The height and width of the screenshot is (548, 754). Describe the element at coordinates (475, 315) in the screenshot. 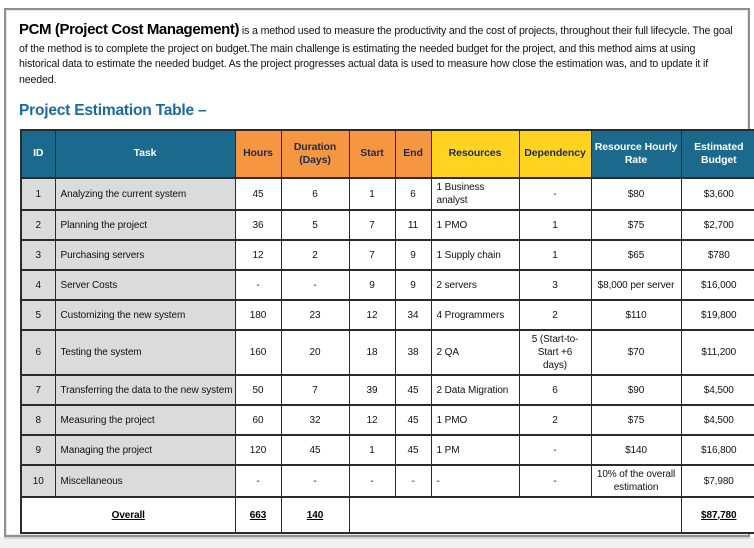

I see `cell-resources: 4 Programmers` at that location.